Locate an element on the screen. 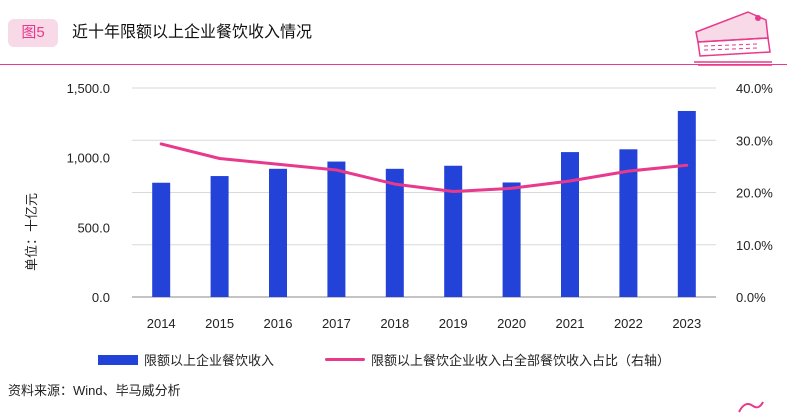 This screenshot has width=787, height=414. page-title: 近十年限额以上企业餐饮收入情况 is located at coordinates (192, 32).